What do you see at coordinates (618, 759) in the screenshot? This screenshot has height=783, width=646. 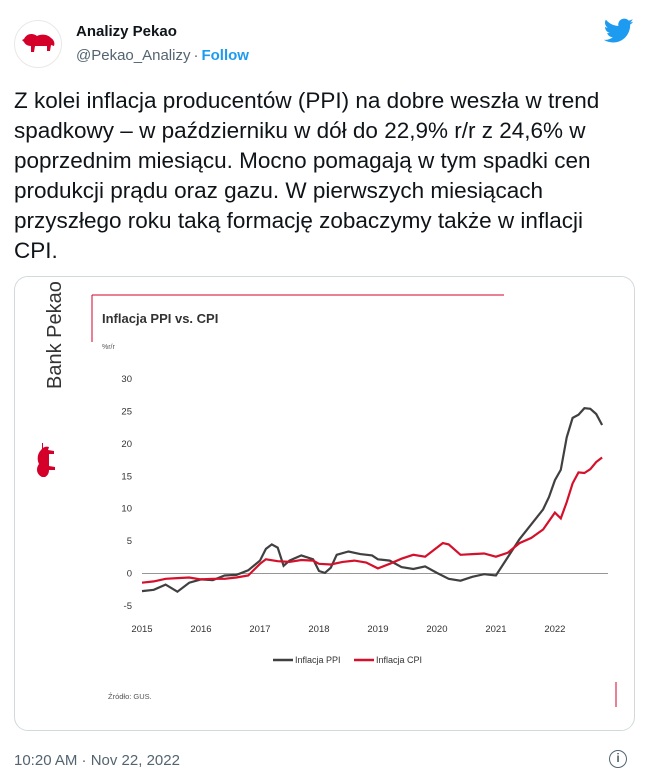 I see `info-icon: i` at bounding box center [618, 759].